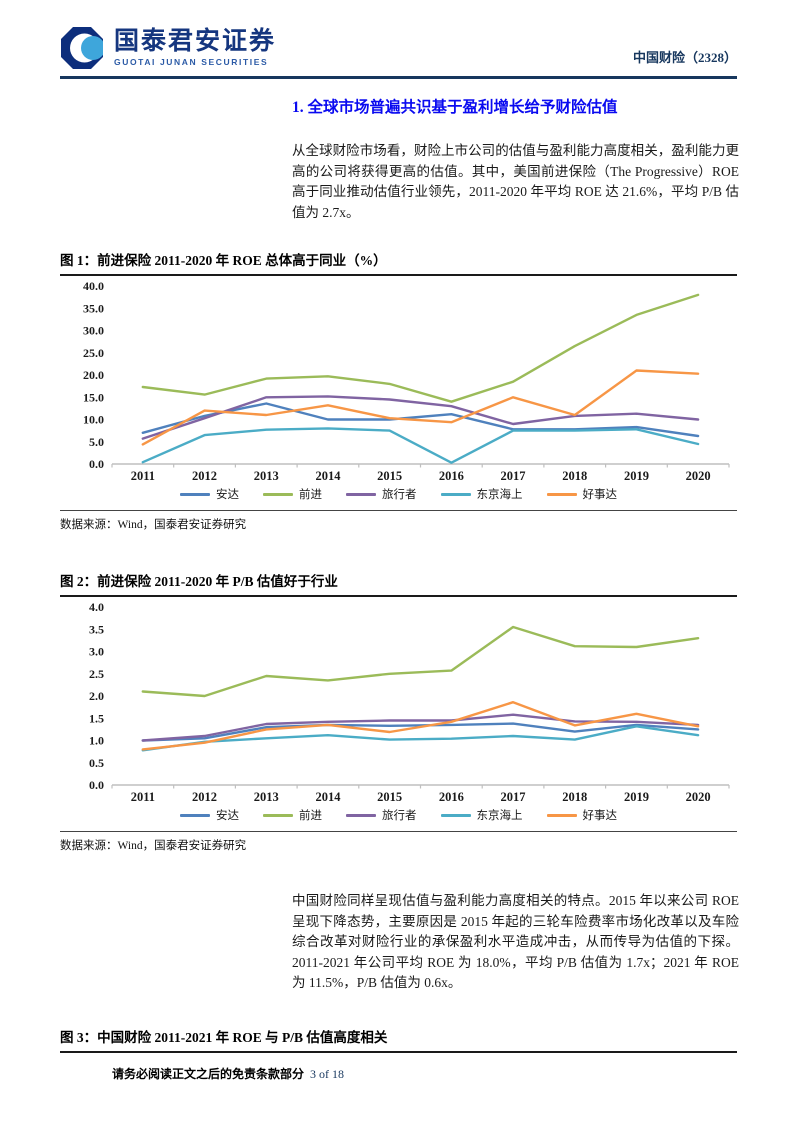  Describe the element at coordinates (96, 607) in the screenshot. I see `svg-text: 4.0` at that location.